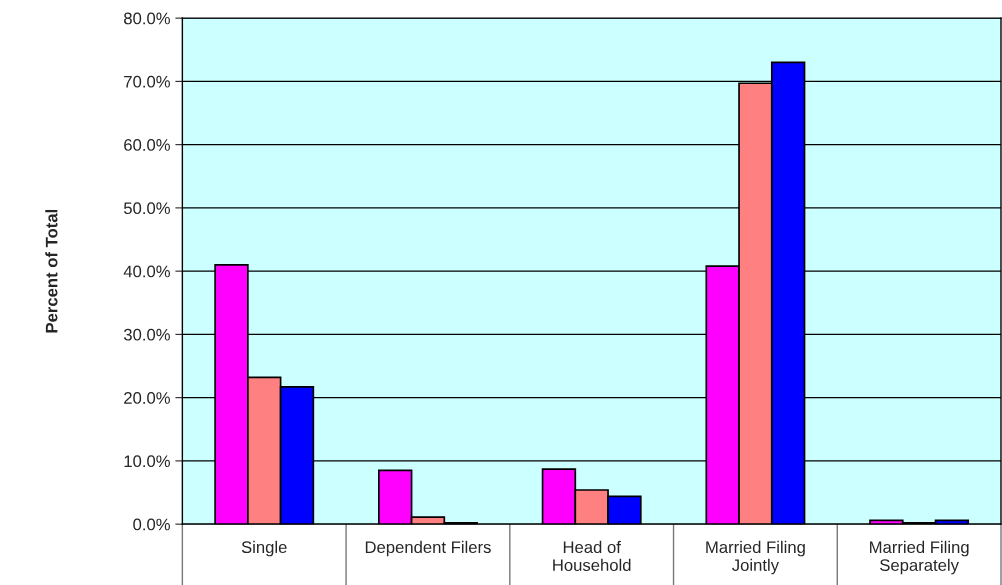 The width and height of the screenshot is (1002, 585). What do you see at coordinates (147, 145) in the screenshot?
I see `y-tick-label: 60.0%` at bounding box center [147, 145].